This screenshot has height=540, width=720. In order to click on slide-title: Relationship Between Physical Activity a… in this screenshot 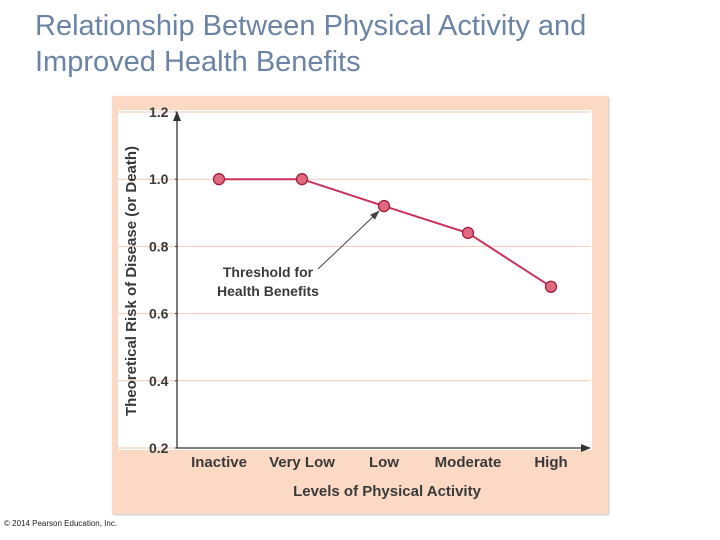, I will do `click(375, 44)`.